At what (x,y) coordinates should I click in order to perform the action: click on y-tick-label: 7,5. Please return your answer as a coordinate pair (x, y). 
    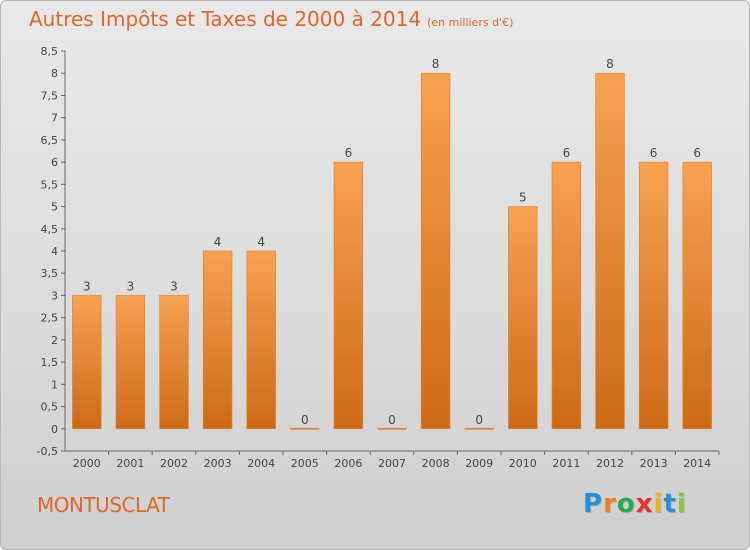
    Looking at the image, I should click on (50, 95).